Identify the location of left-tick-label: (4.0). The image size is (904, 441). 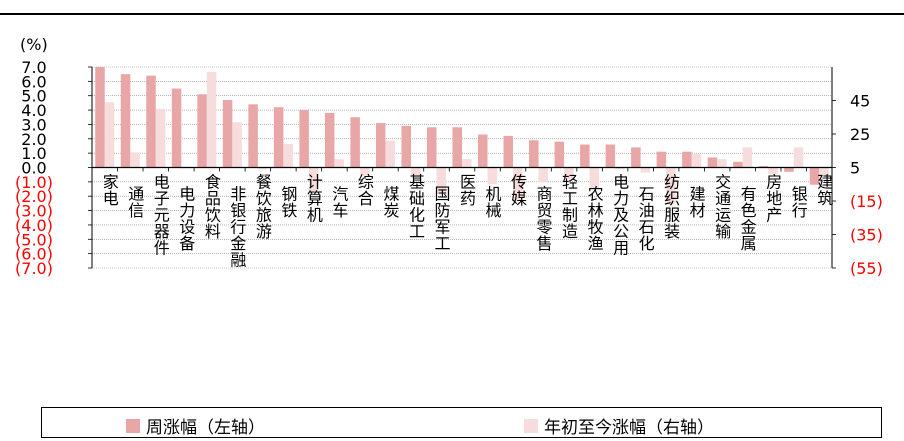
(34, 225).